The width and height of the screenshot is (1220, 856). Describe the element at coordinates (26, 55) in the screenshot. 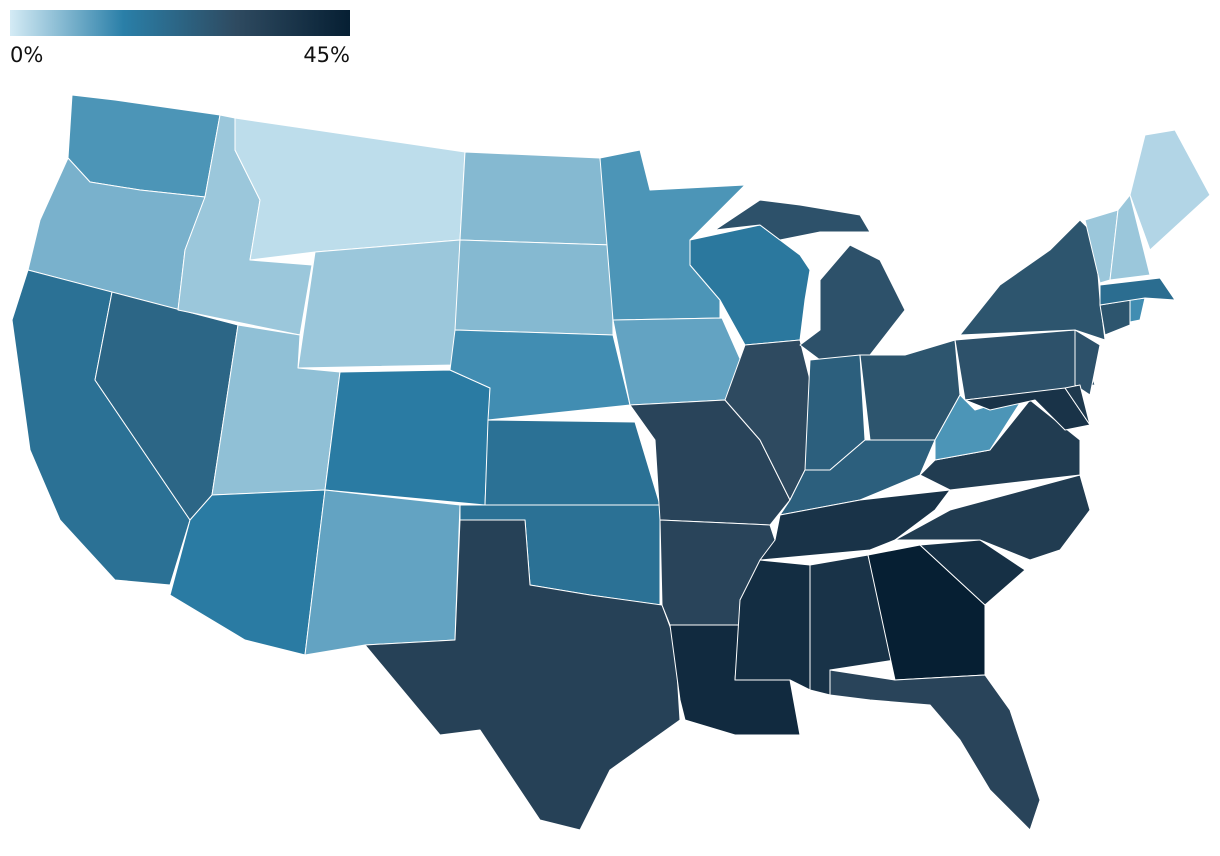

I see `scale-min-label: 0%` at that location.